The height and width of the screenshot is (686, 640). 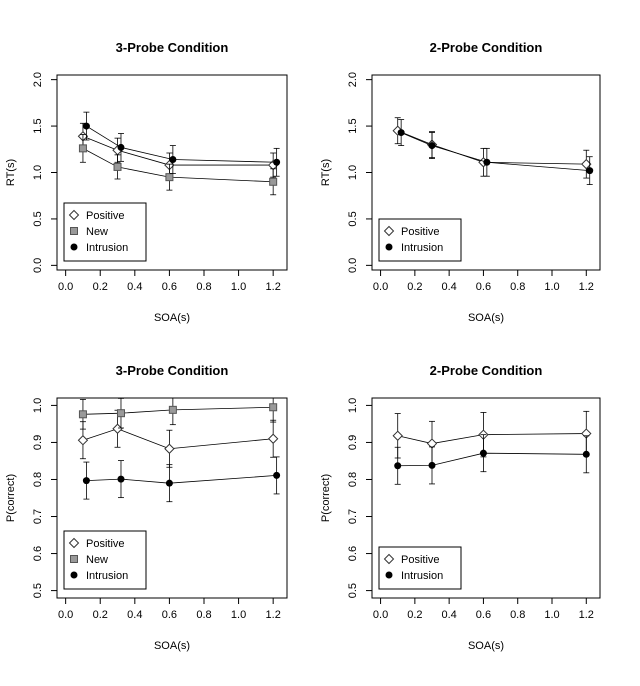 I want to click on x-tick-label: 1.2, so click(x=273, y=287).